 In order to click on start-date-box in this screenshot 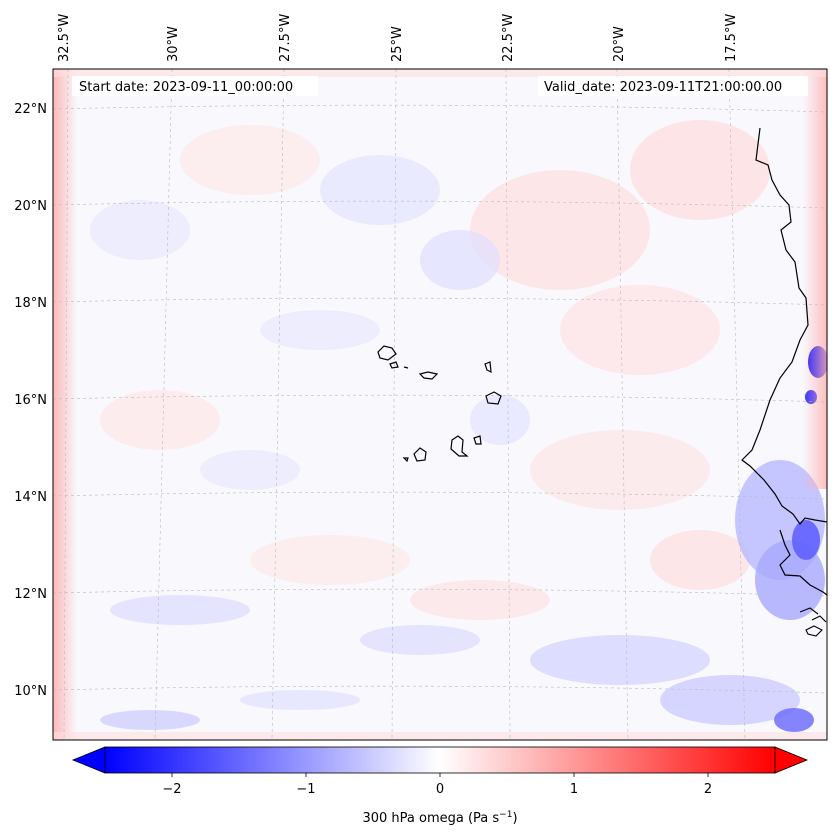, I will do `click(195, 86)`.